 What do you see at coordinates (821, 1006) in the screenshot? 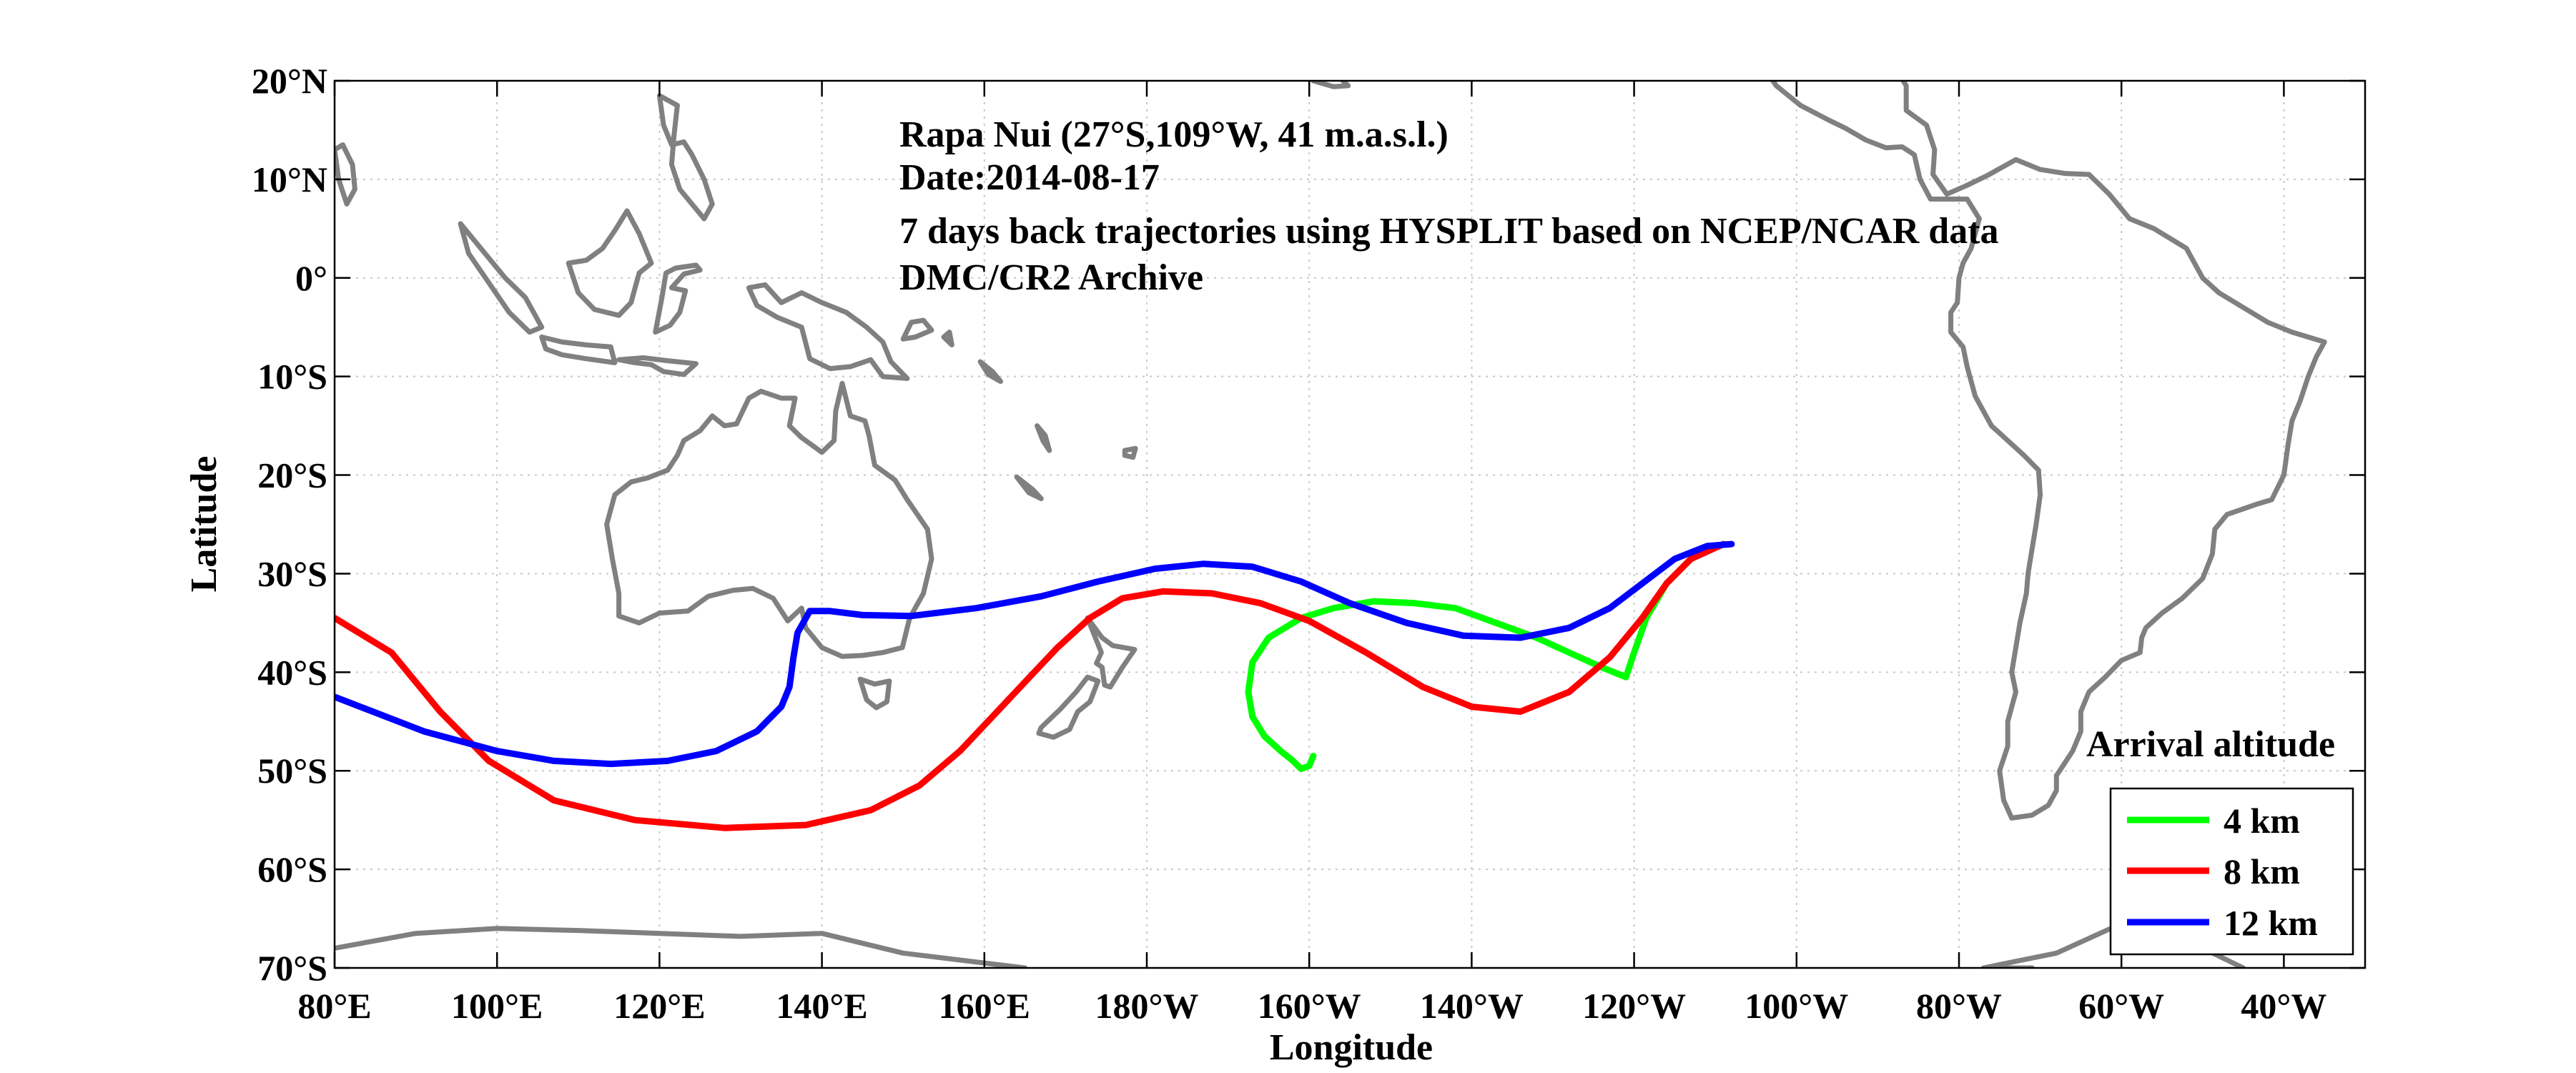
I see `x-tick-label-140dege: 140°E` at bounding box center [821, 1006].